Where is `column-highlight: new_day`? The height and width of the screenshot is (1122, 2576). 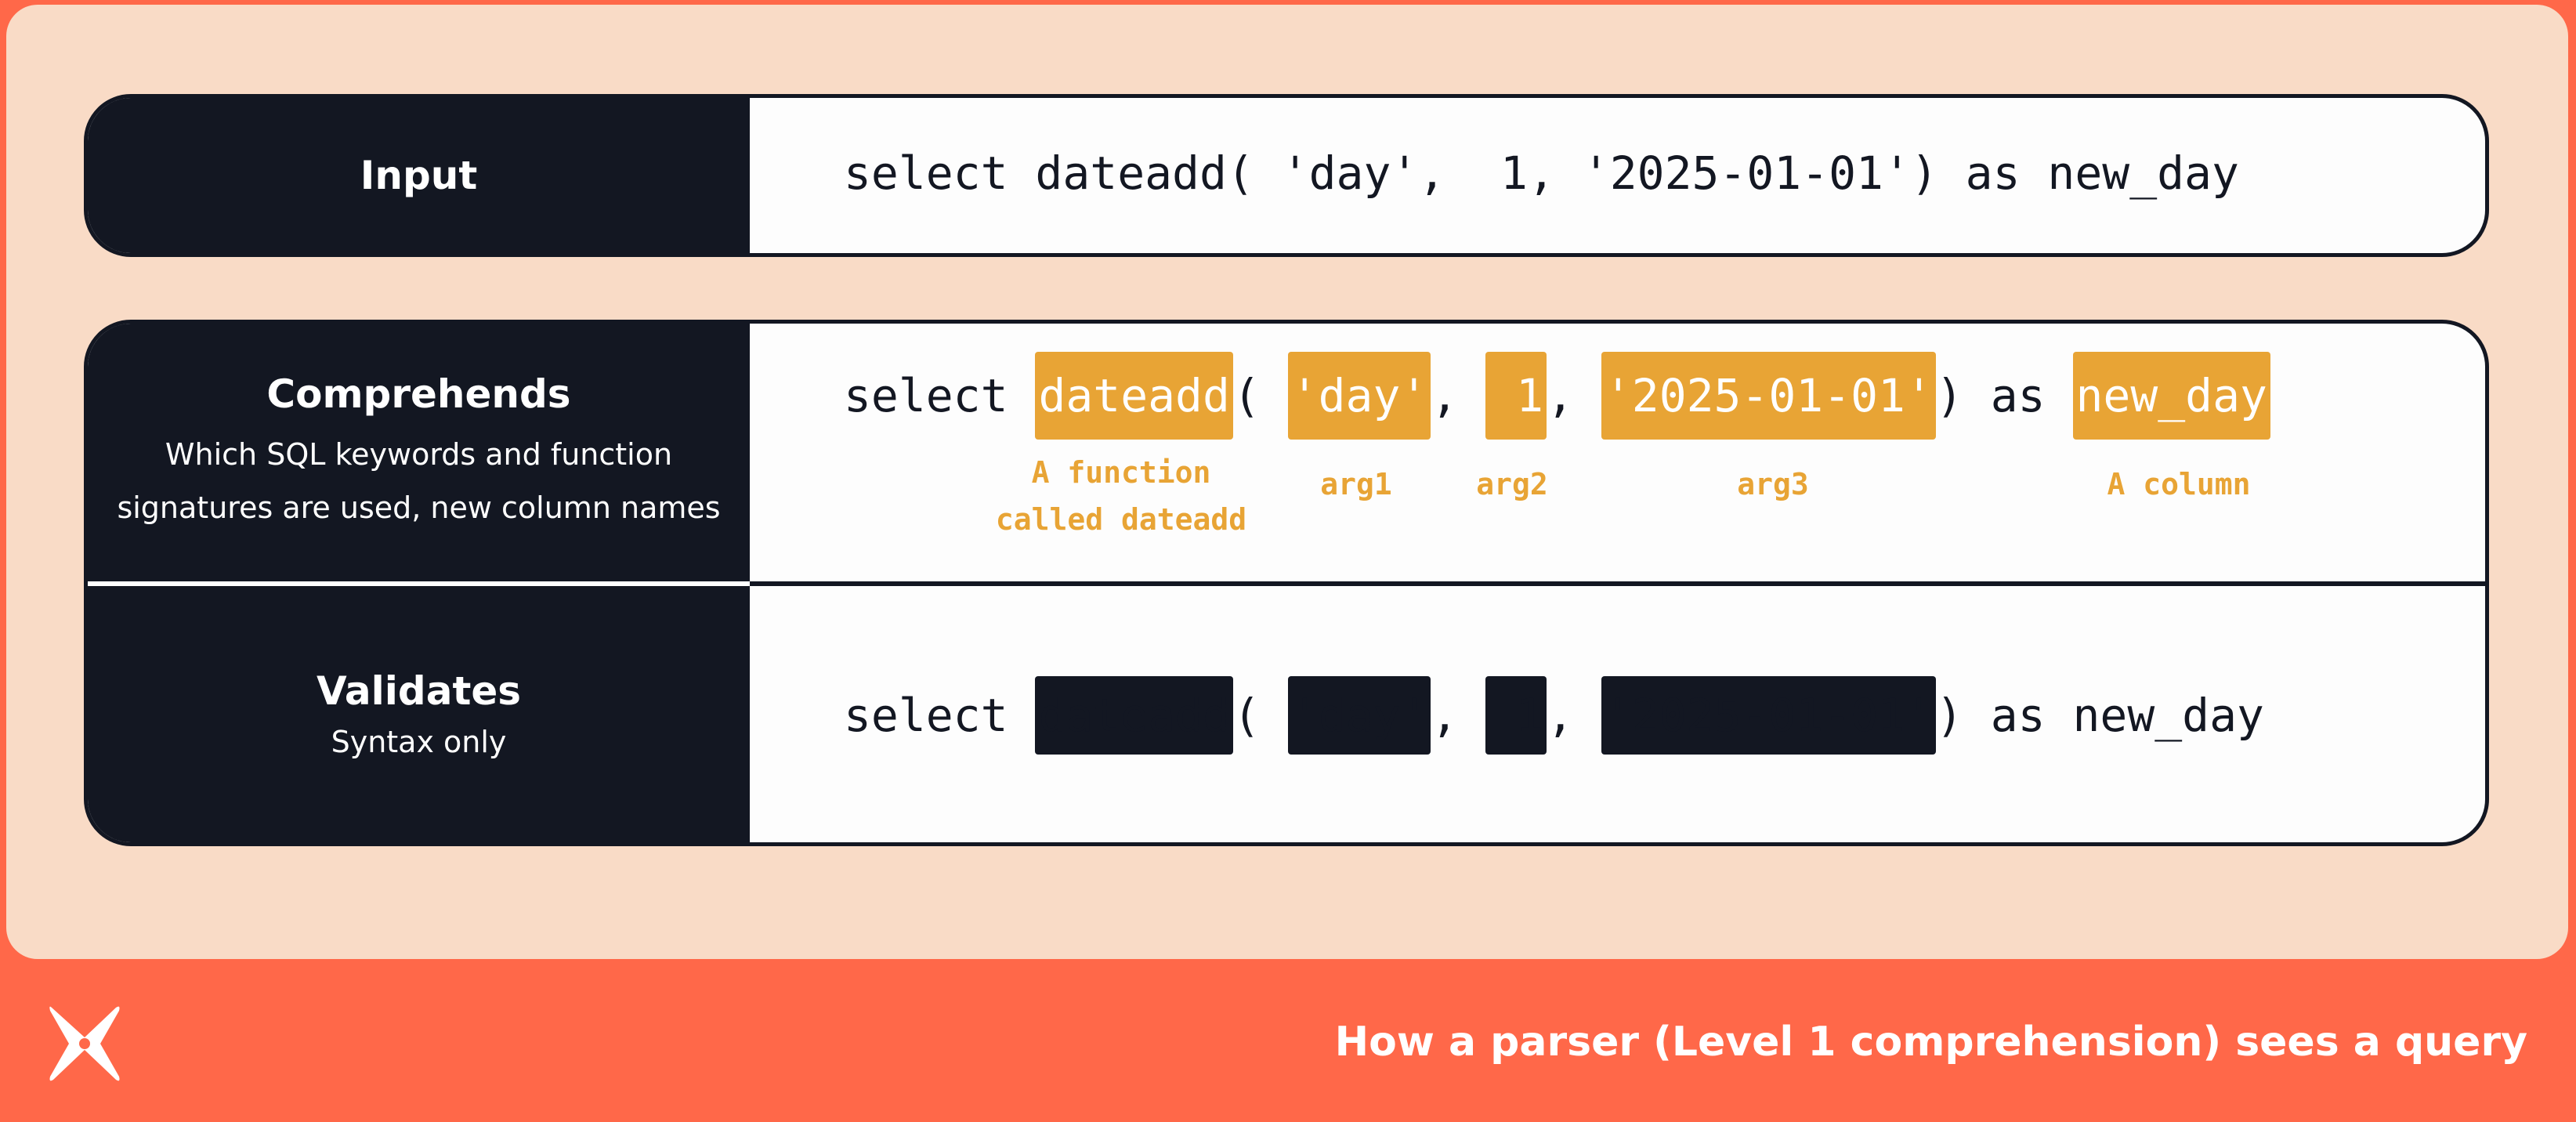
column-highlight: new_day is located at coordinates (2171, 396).